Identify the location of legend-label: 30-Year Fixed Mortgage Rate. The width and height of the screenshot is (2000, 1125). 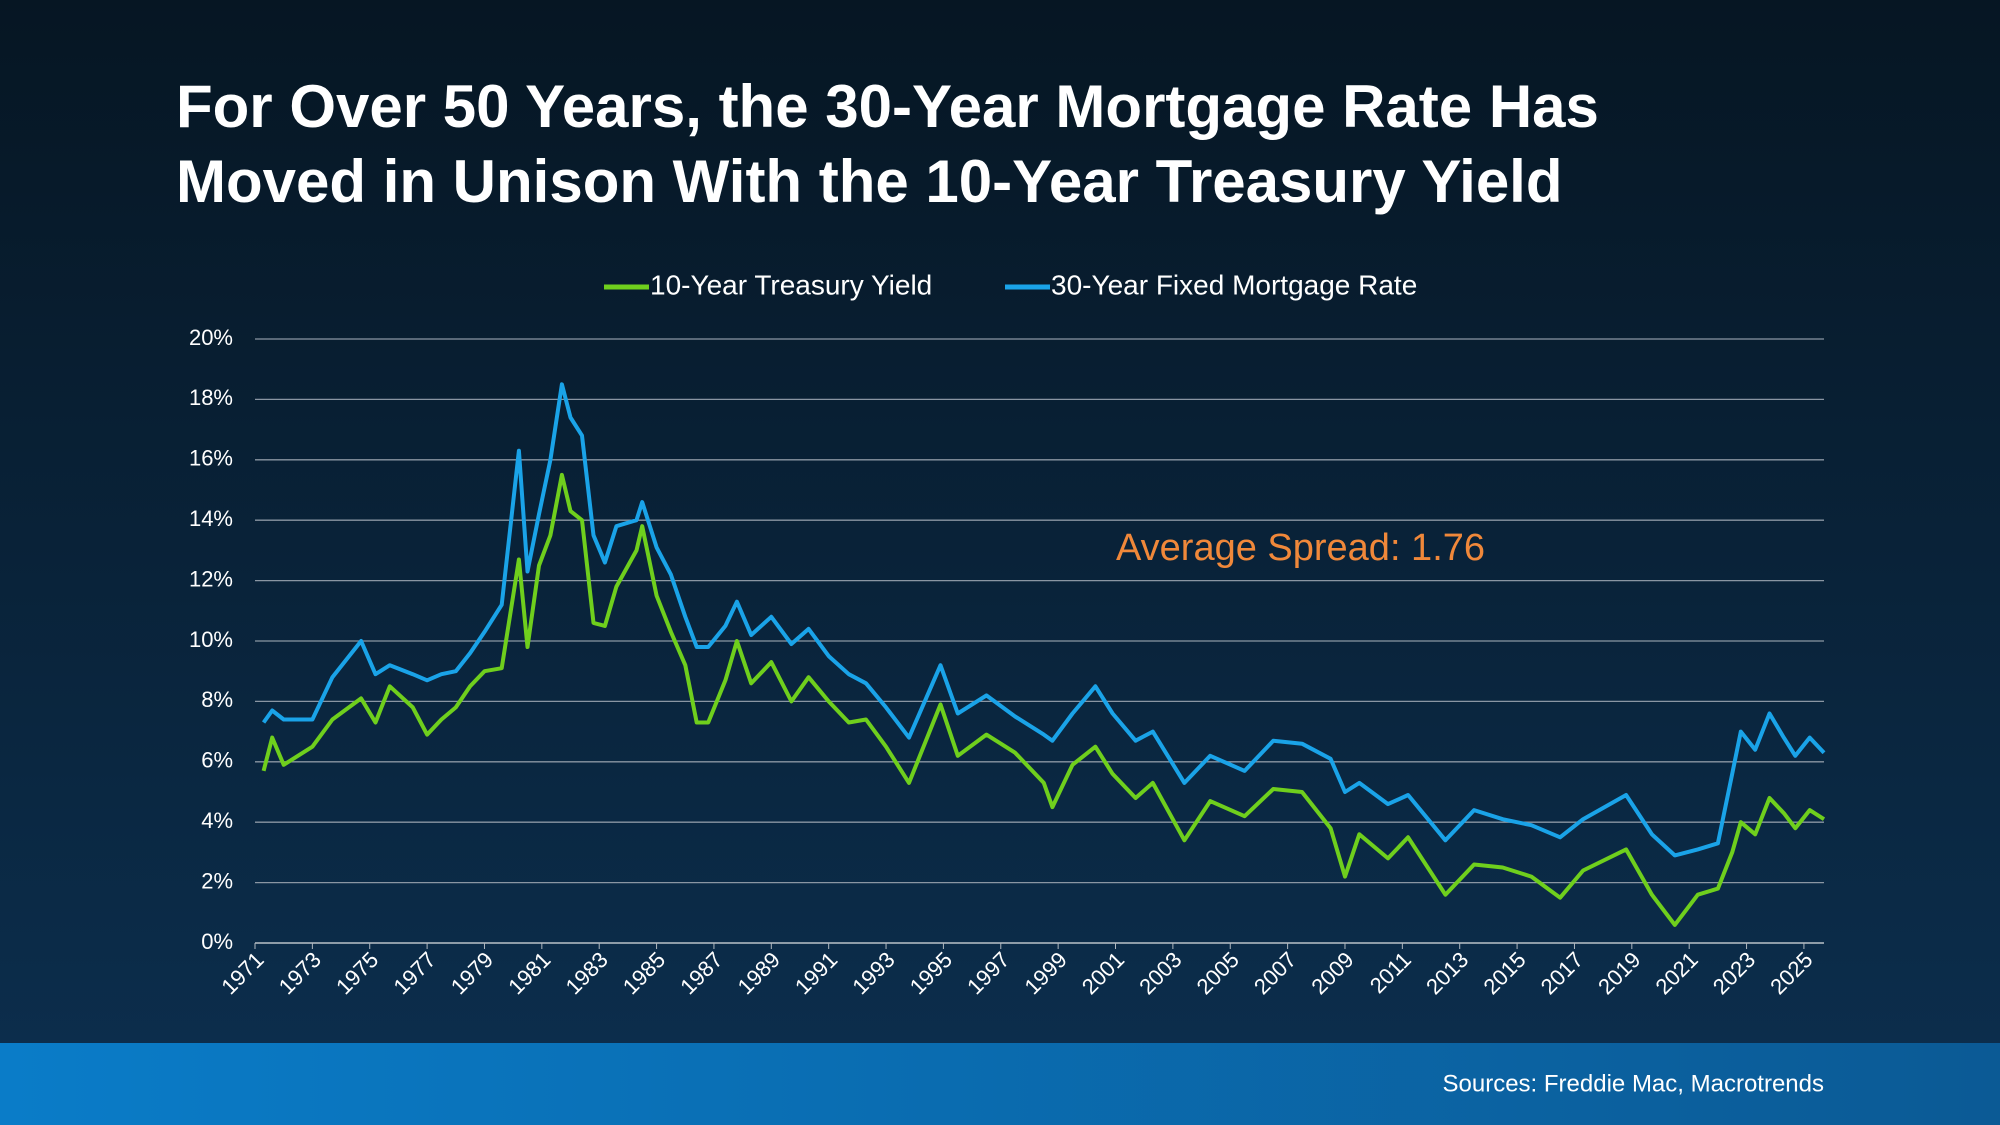
(1234, 284).